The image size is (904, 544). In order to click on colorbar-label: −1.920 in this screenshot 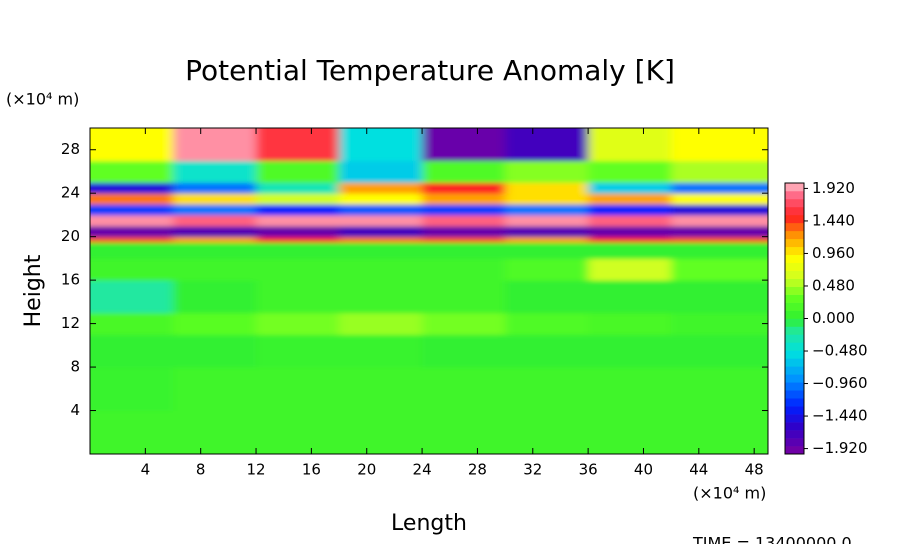, I will do `click(840, 448)`.